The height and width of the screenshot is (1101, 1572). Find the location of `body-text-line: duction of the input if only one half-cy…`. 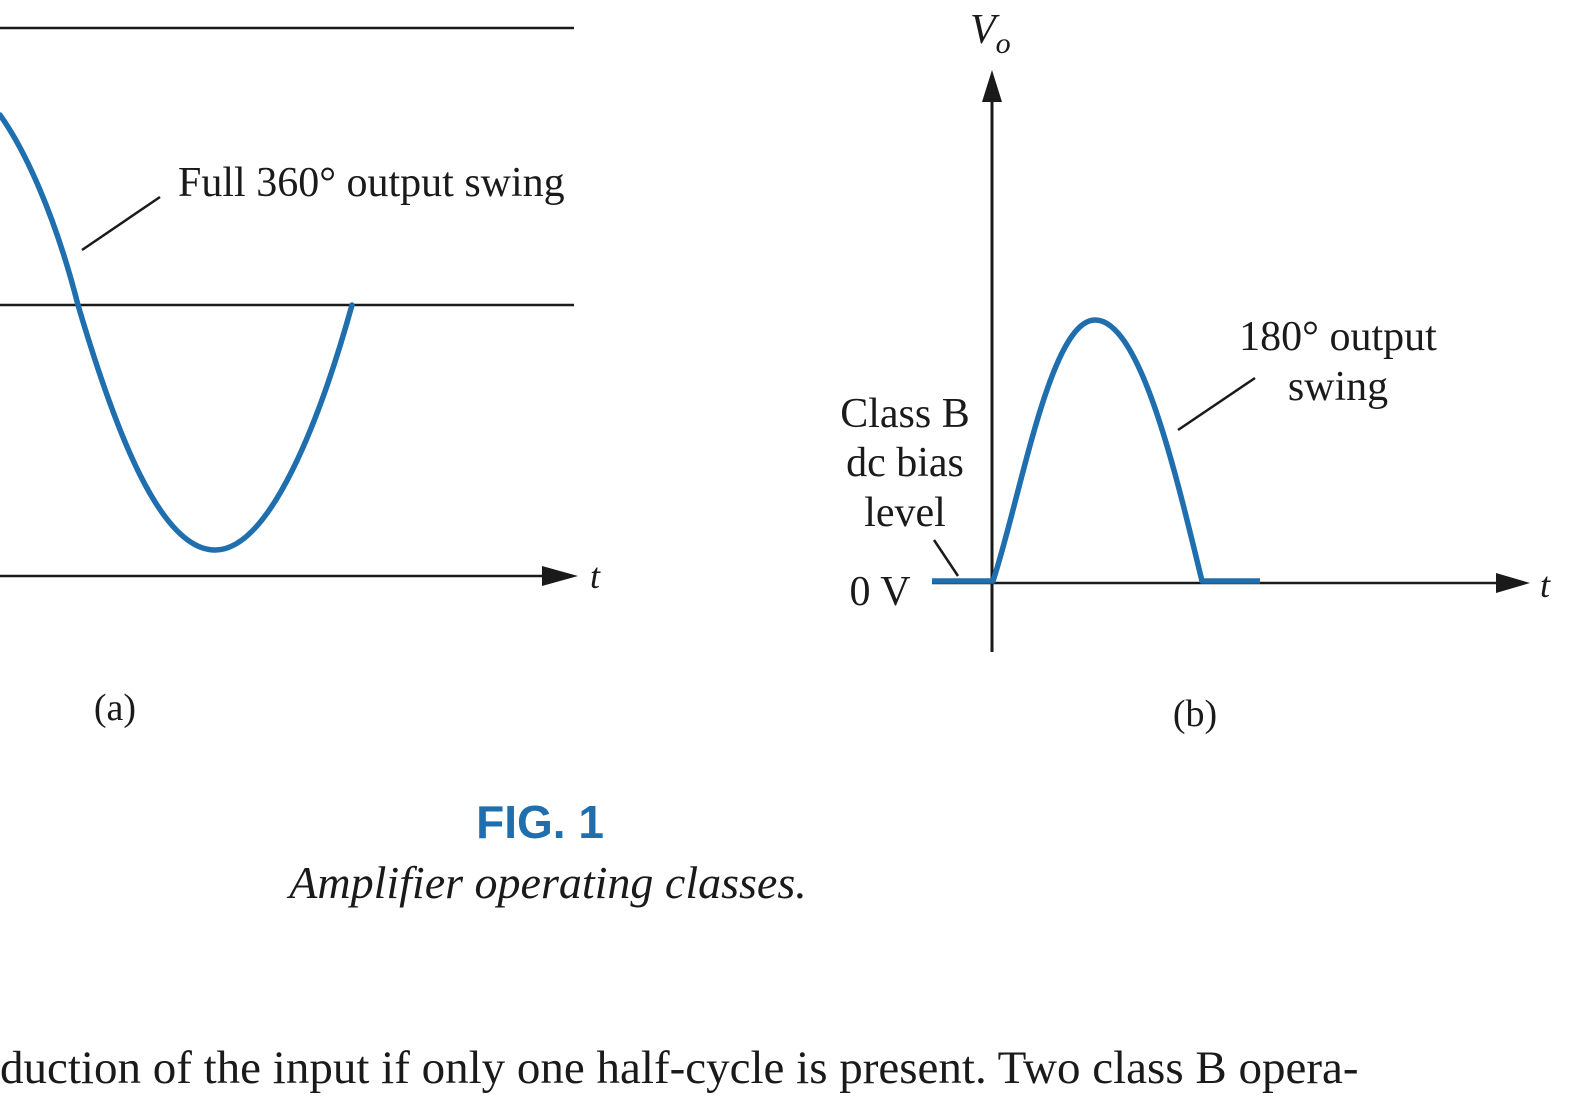

body-text-line: duction of the input if only one half-cy… is located at coordinates (679, 1068).